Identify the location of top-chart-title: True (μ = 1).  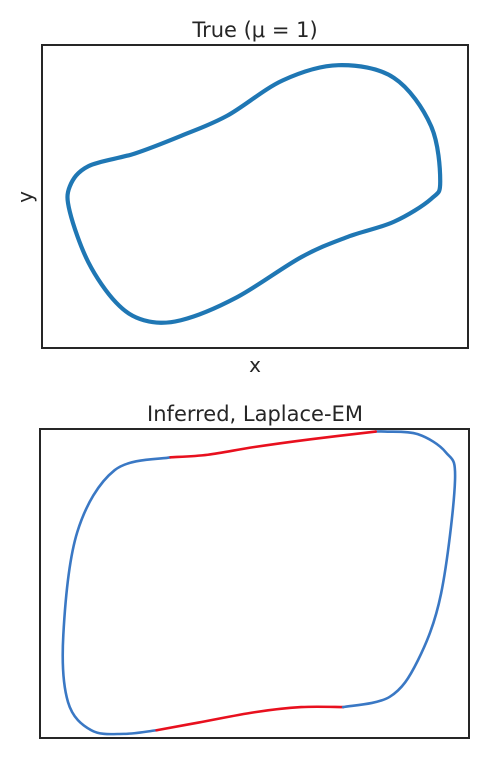
(254, 30).